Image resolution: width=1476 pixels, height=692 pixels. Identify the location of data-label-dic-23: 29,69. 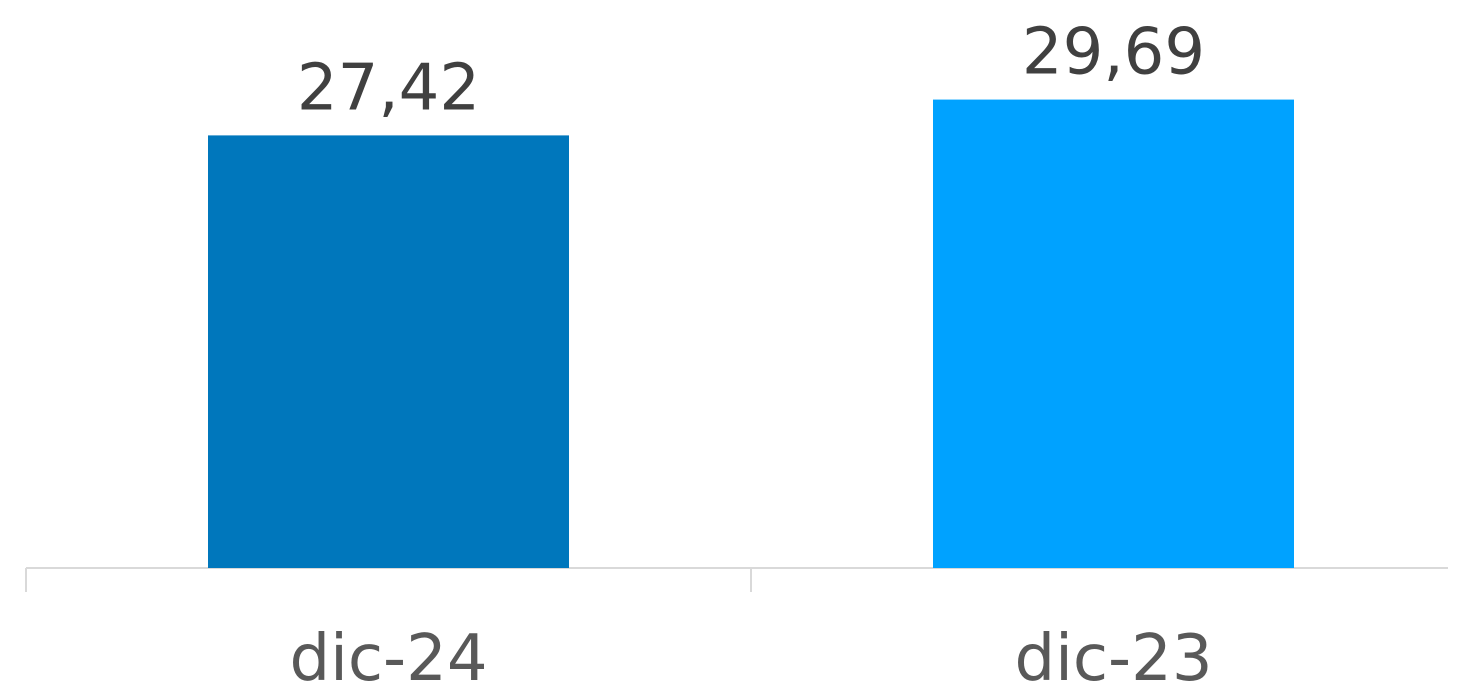
(1113, 53).